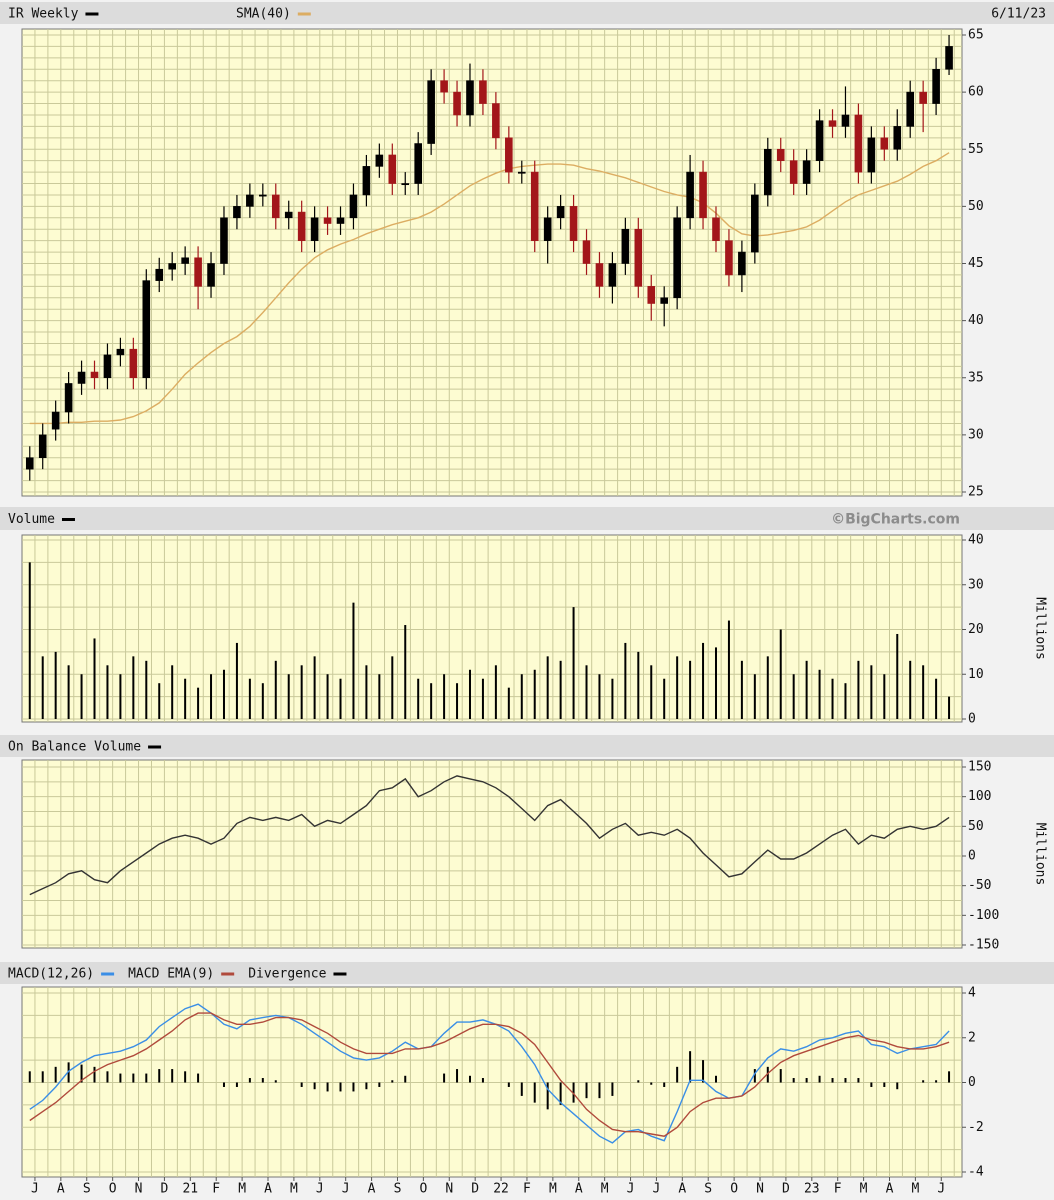 The image size is (1054, 1200). Describe the element at coordinates (812, 1189) in the screenshot. I see `x-tick-label: 23` at that location.